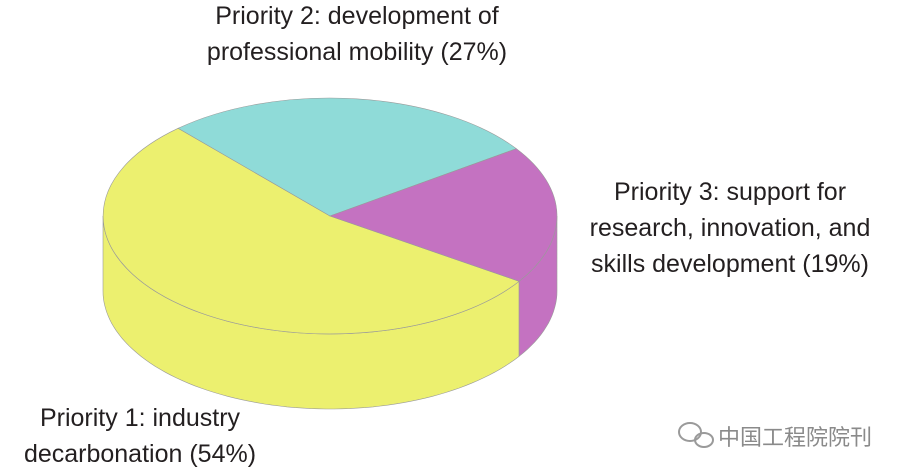 The image size is (903, 474). Describe the element at coordinates (223, 454) in the screenshot. I see `value-label: (54%)` at that location.